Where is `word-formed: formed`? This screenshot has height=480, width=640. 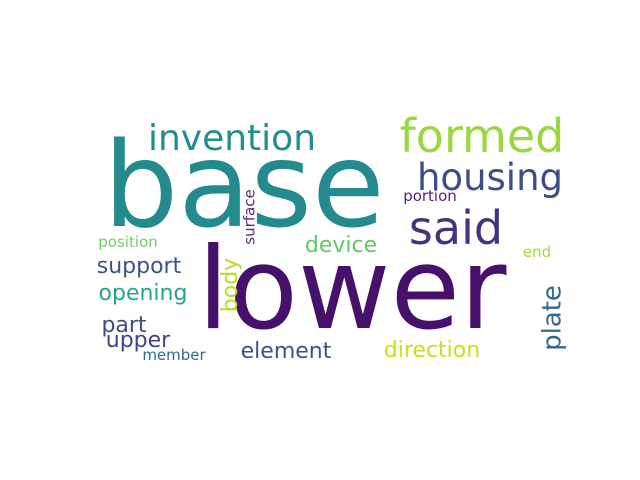 word-formed: formed is located at coordinates (482, 136).